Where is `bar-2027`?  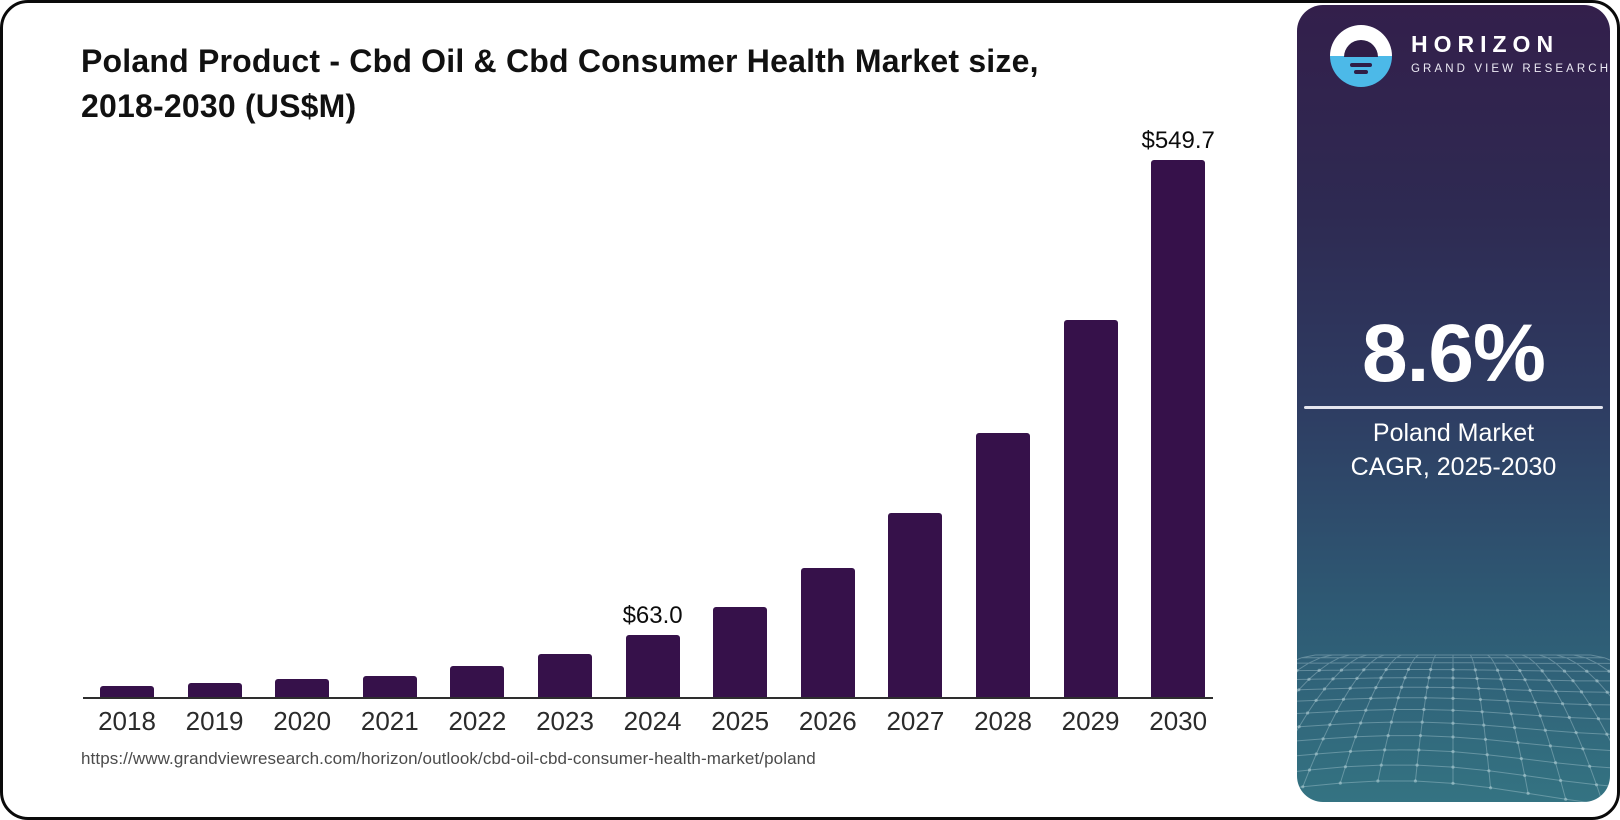 bar-2027 is located at coordinates (915, 605).